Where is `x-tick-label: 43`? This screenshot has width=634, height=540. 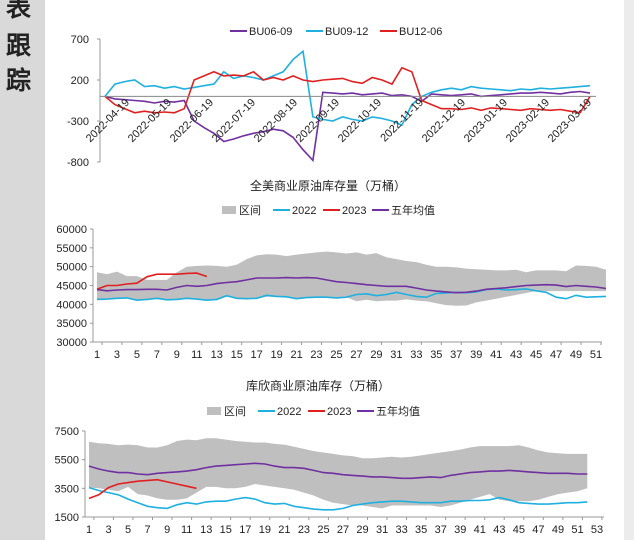 x-tick-label: 43 is located at coordinates (499, 530).